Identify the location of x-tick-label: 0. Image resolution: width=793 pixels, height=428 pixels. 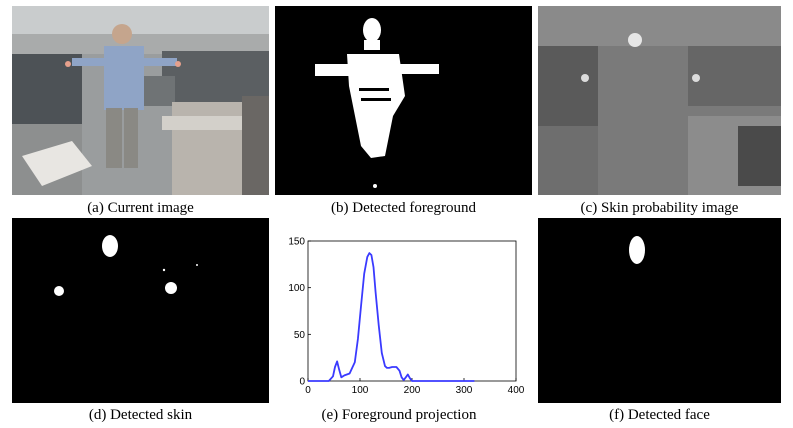
(308, 389).